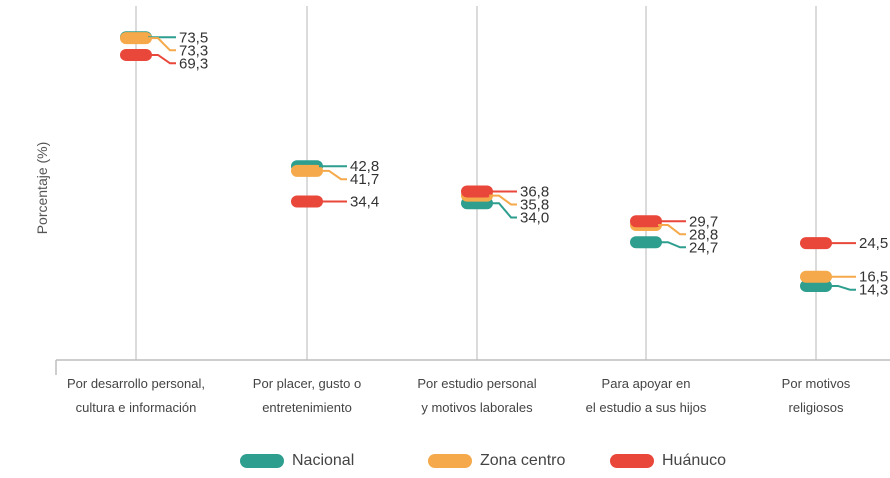  What do you see at coordinates (364, 179) in the screenshot?
I see `data-label: 41,7` at bounding box center [364, 179].